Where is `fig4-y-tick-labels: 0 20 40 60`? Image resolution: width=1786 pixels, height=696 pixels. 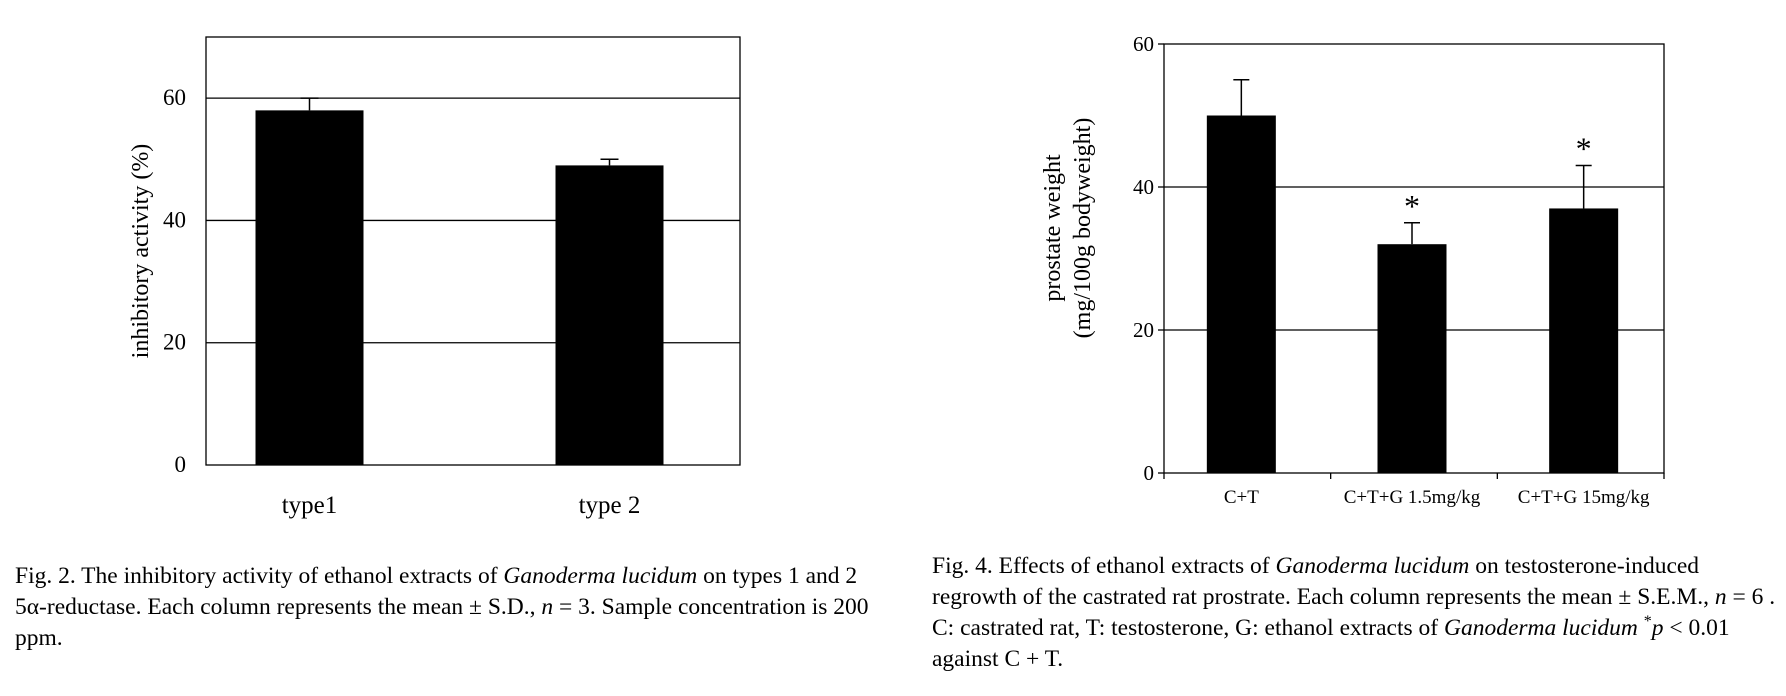 fig4-y-tick-labels: 0 20 40 60 is located at coordinates (1143, 258).